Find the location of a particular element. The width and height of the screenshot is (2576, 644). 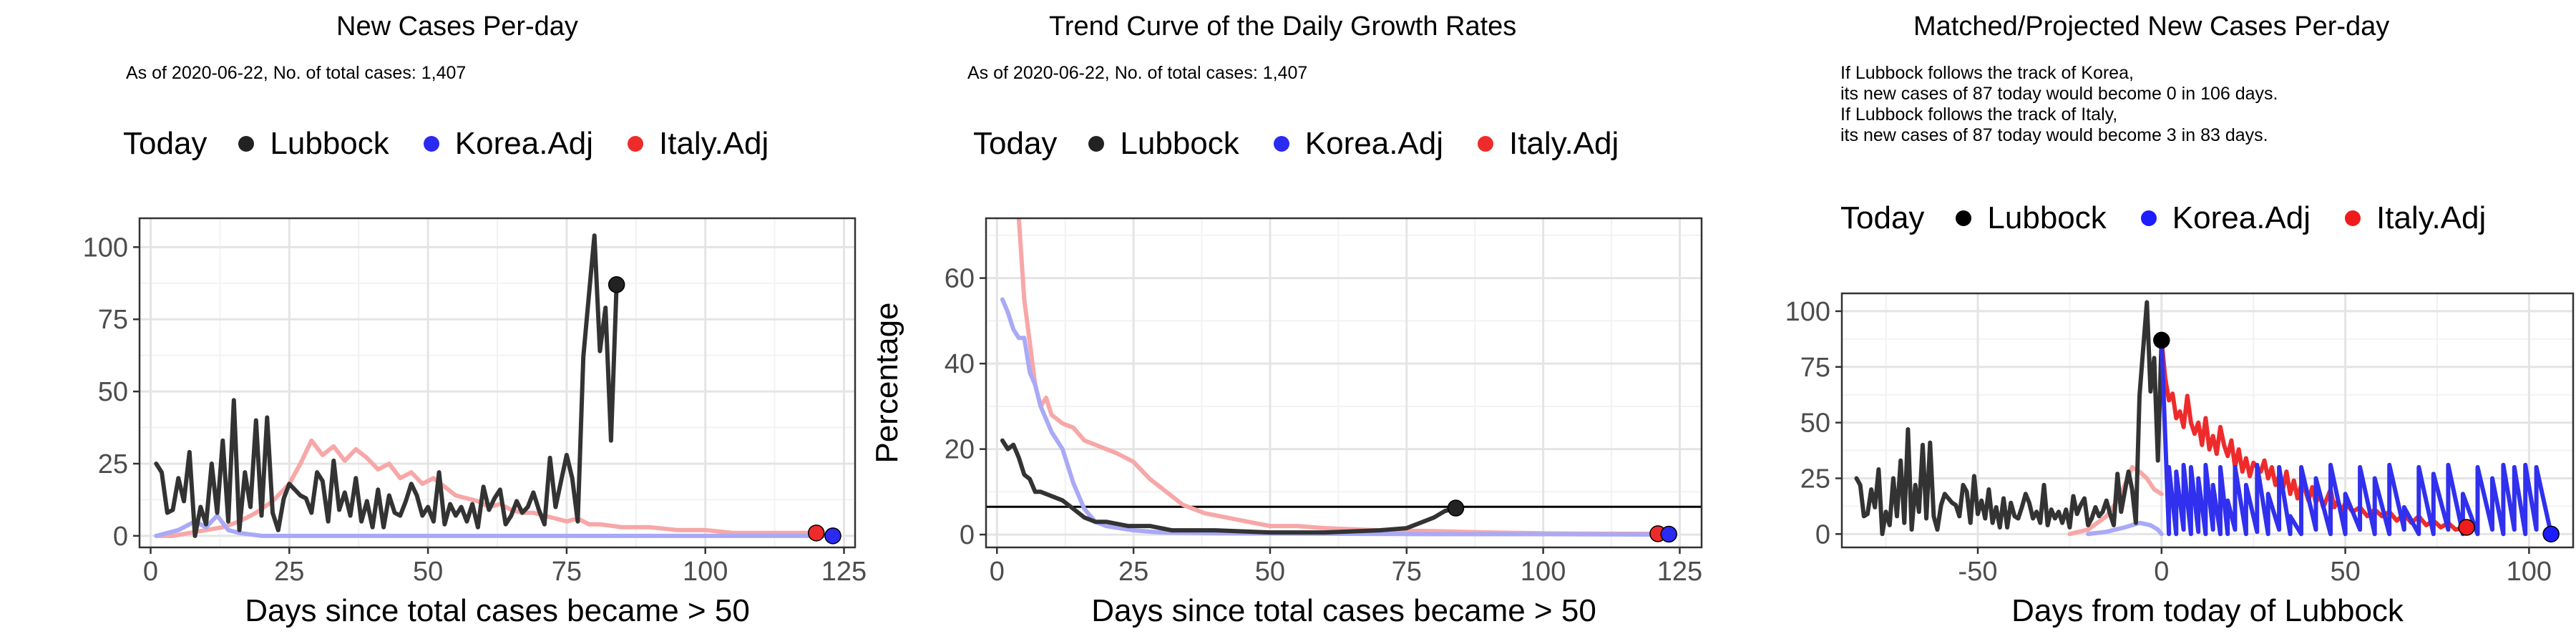

series-line-korea-adj-matched is located at coordinates (2125, 528).